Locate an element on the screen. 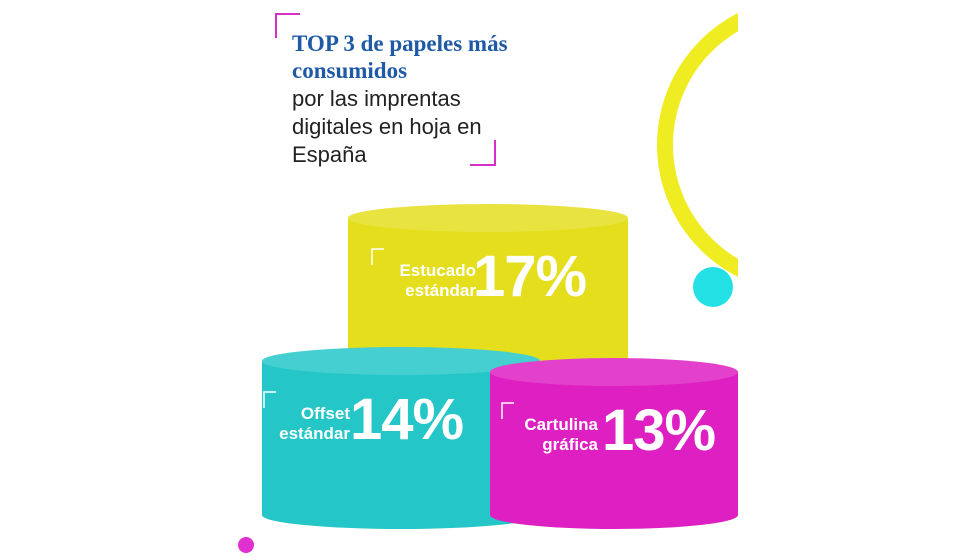  chart-title: TOP 3 de papeles más consumidos is located at coordinates (400, 57).